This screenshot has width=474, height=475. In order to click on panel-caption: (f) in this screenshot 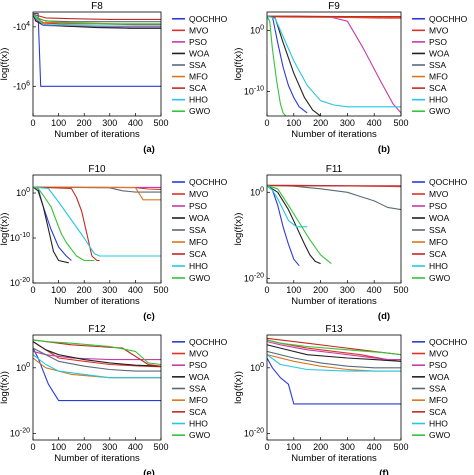, I will do `click(384, 471)`.